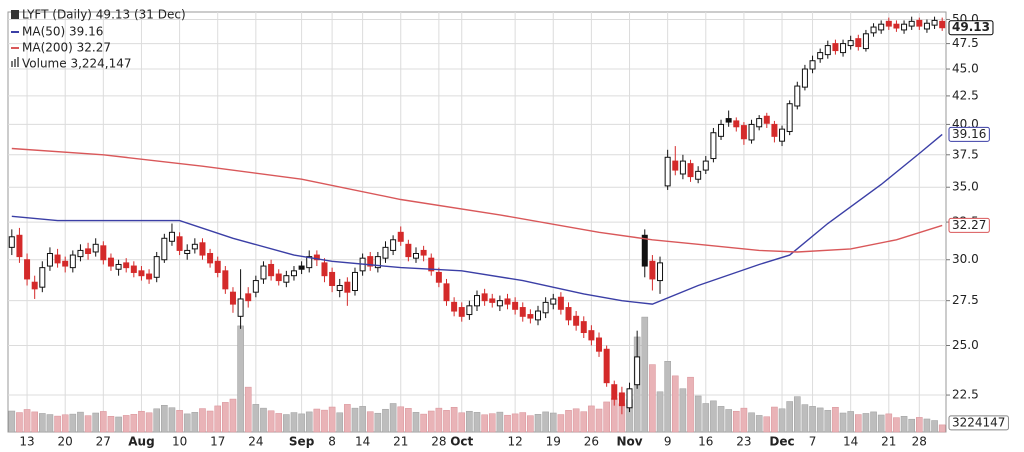  What do you see at coordinates (553, 442) in the screenshot?
I see `x-tick-label: 19` at bounding box center [553, 442].